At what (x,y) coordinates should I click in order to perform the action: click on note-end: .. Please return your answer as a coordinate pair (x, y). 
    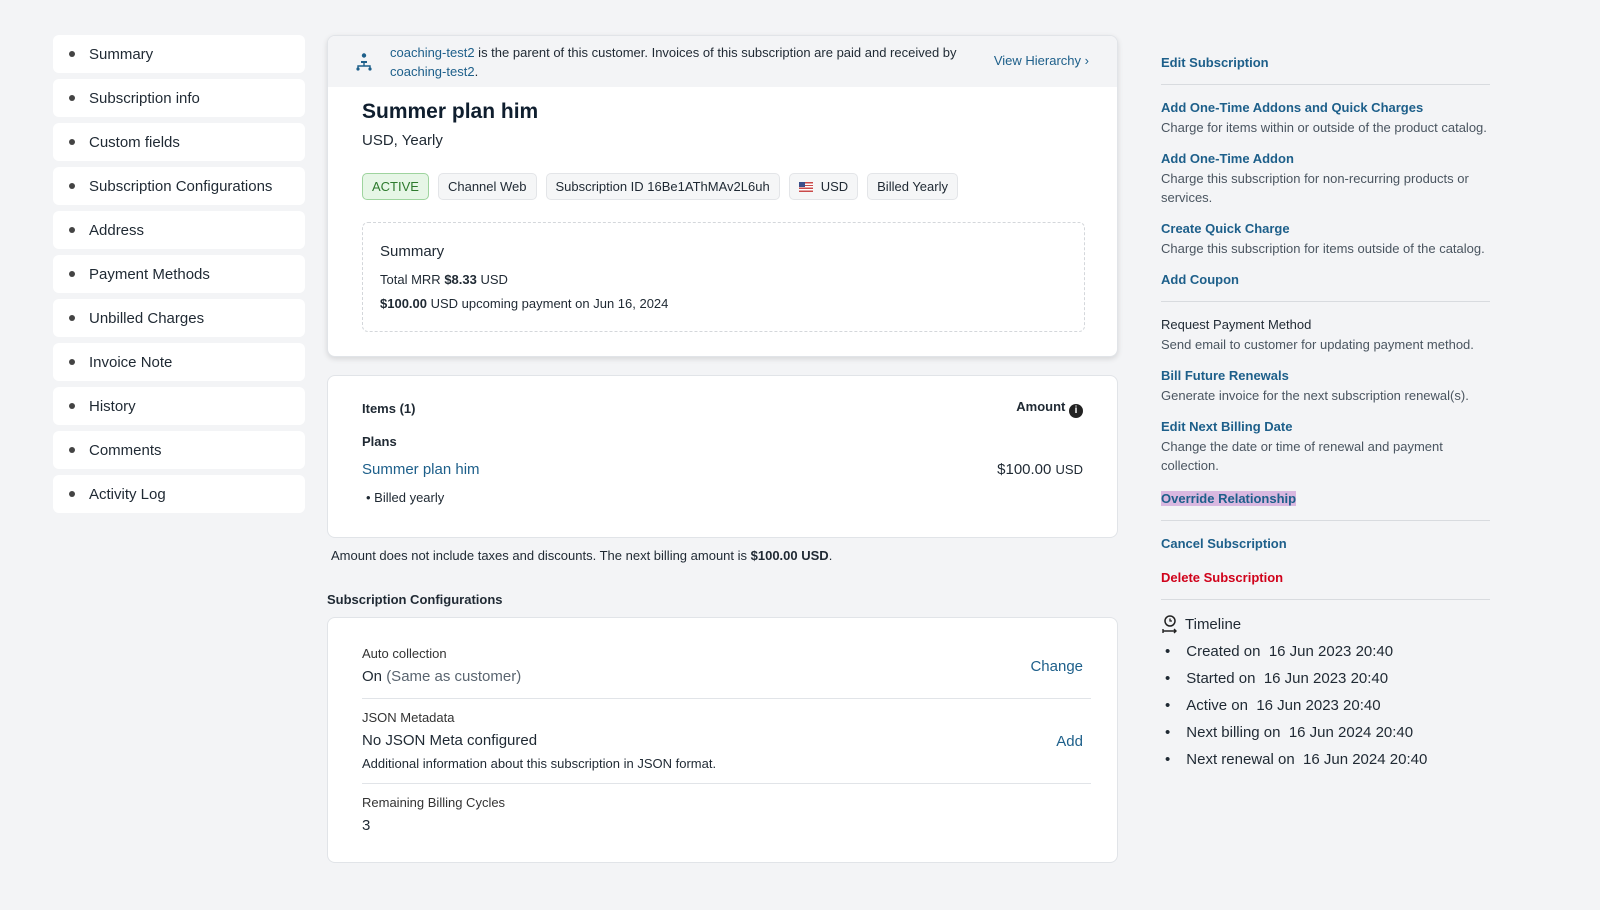
    Looking at the image, I should click on (830, 555).